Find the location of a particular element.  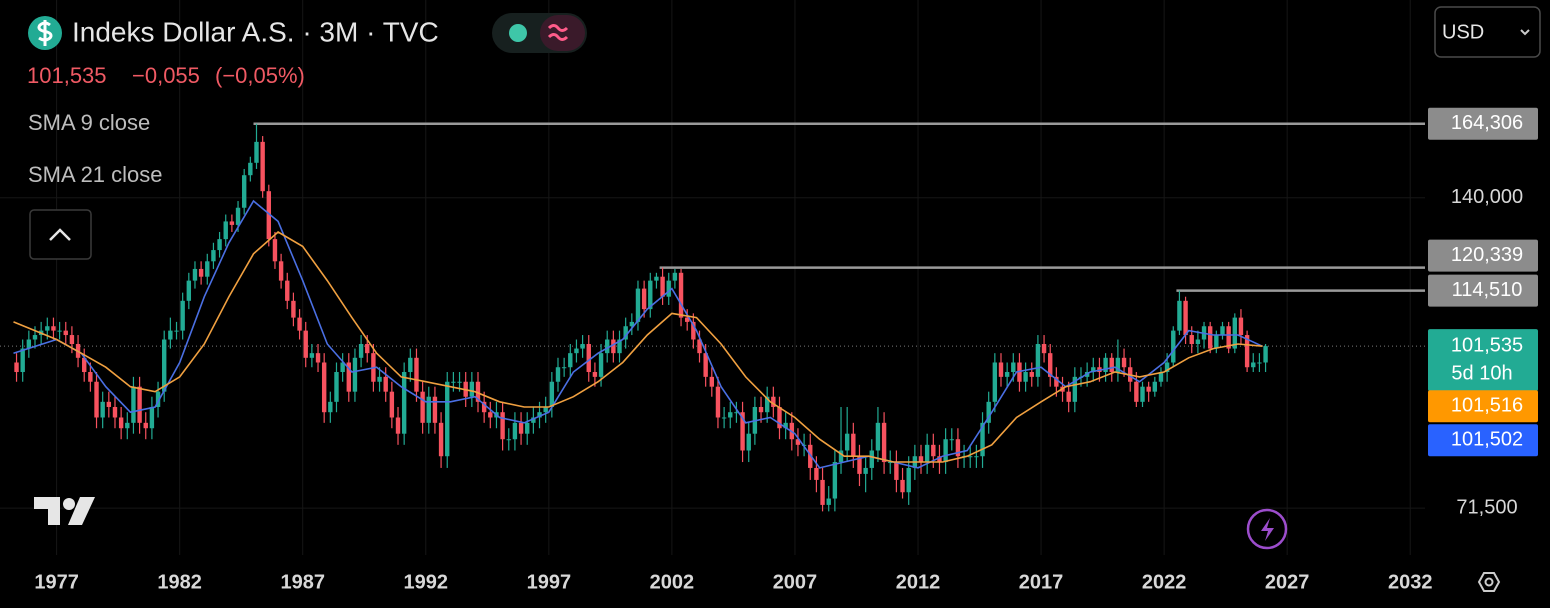

x-tick-label: 2002 is located at coordinates (672, 582).